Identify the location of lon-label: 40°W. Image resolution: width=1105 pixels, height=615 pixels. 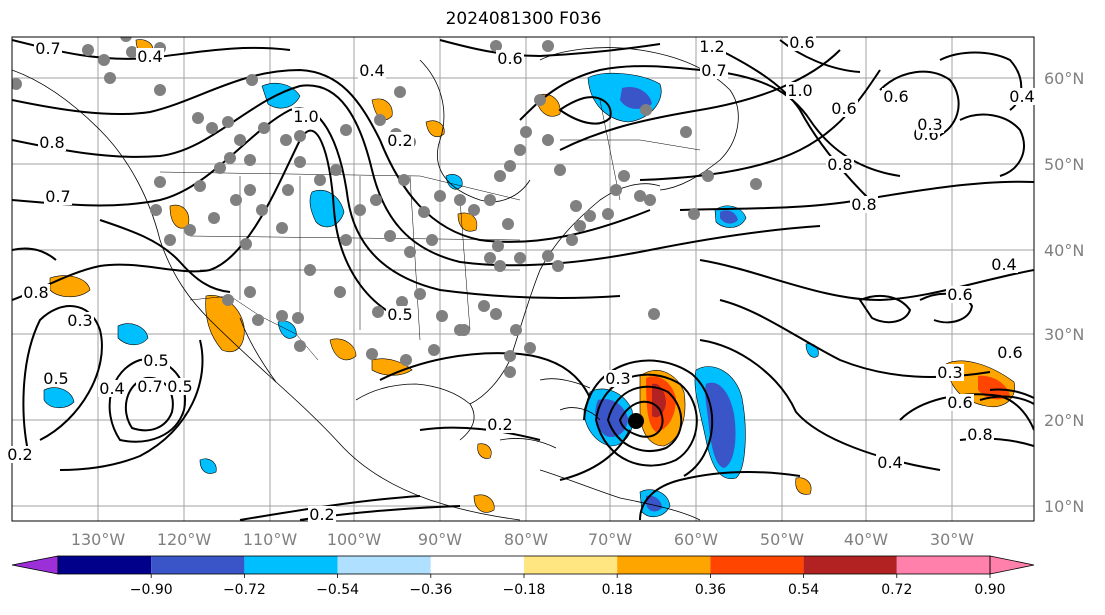
(866, 539).